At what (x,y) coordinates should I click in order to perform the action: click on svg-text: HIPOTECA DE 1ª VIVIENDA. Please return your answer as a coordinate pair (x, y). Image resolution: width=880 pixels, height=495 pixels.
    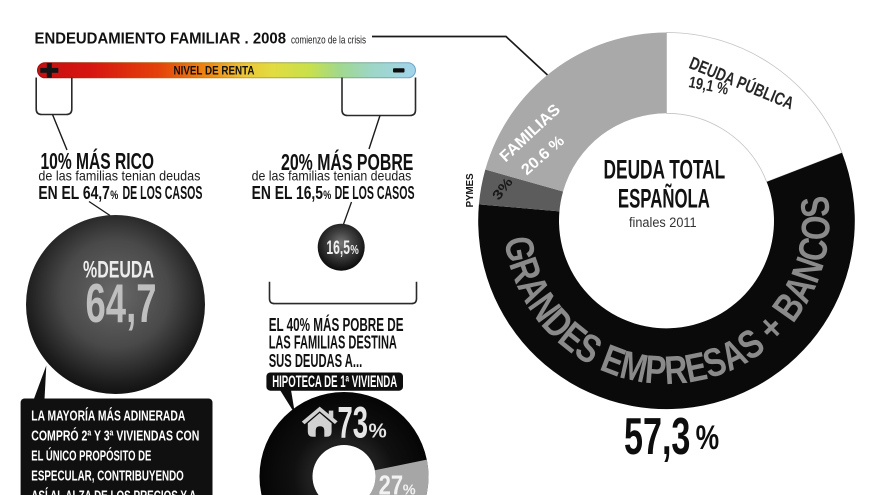
    Looking at the image, I should click on (334, 382).